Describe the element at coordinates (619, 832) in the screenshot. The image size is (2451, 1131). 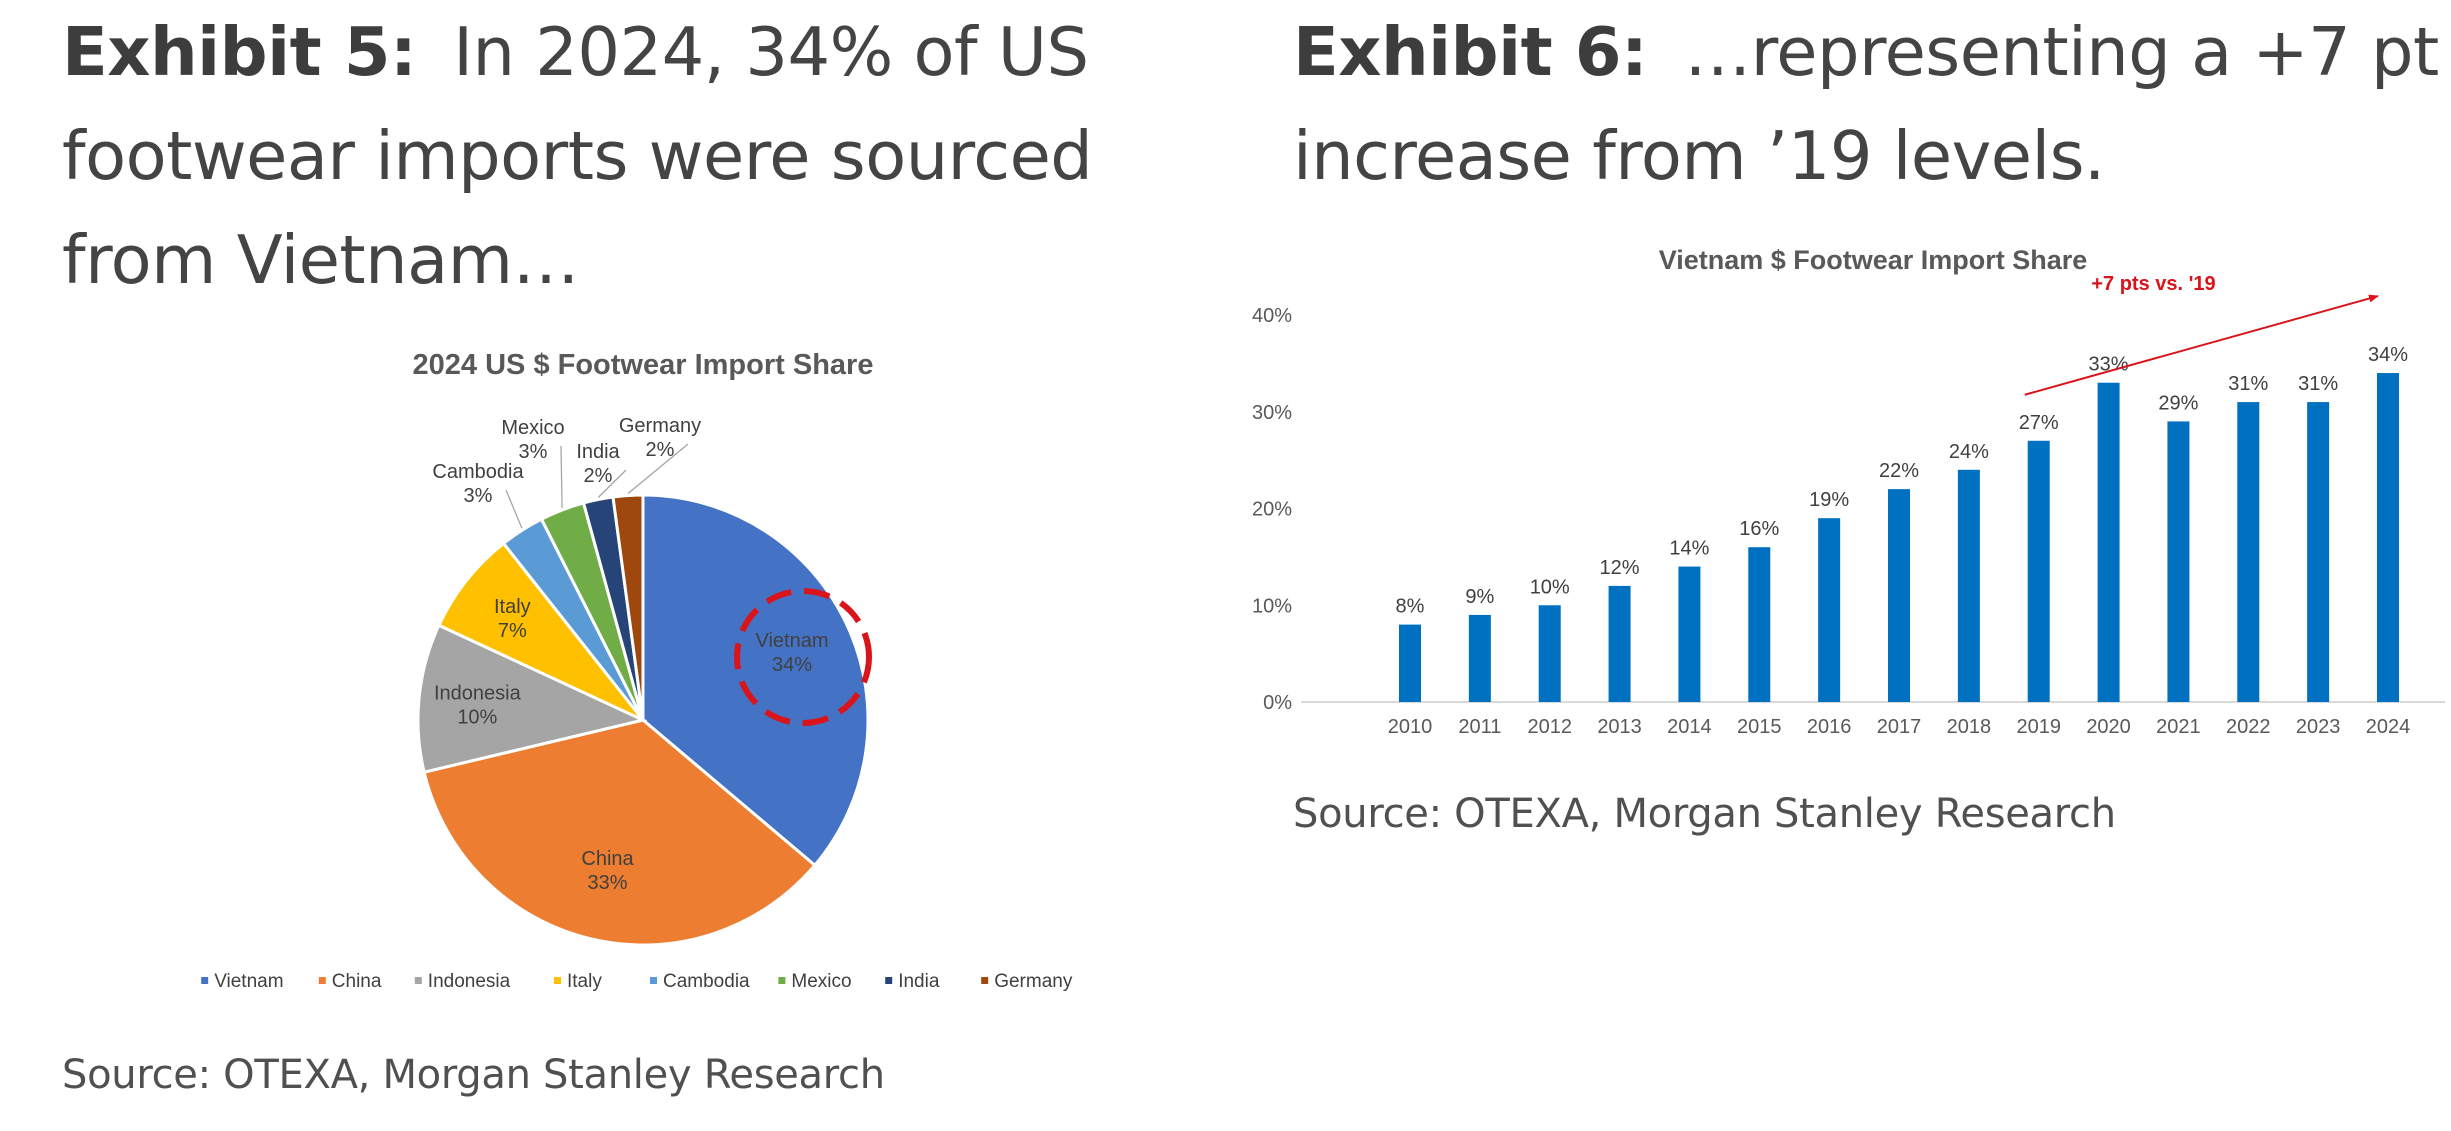
I see `pie-slice-china` at that location.